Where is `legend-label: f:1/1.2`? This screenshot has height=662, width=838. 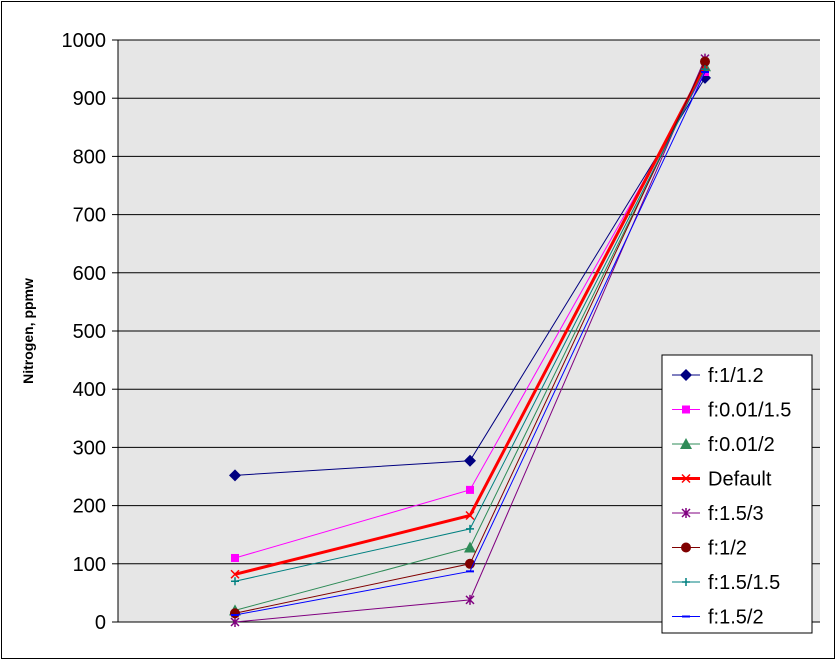 legend-label: f:1/1.2 is located at coordinates (736, 376).